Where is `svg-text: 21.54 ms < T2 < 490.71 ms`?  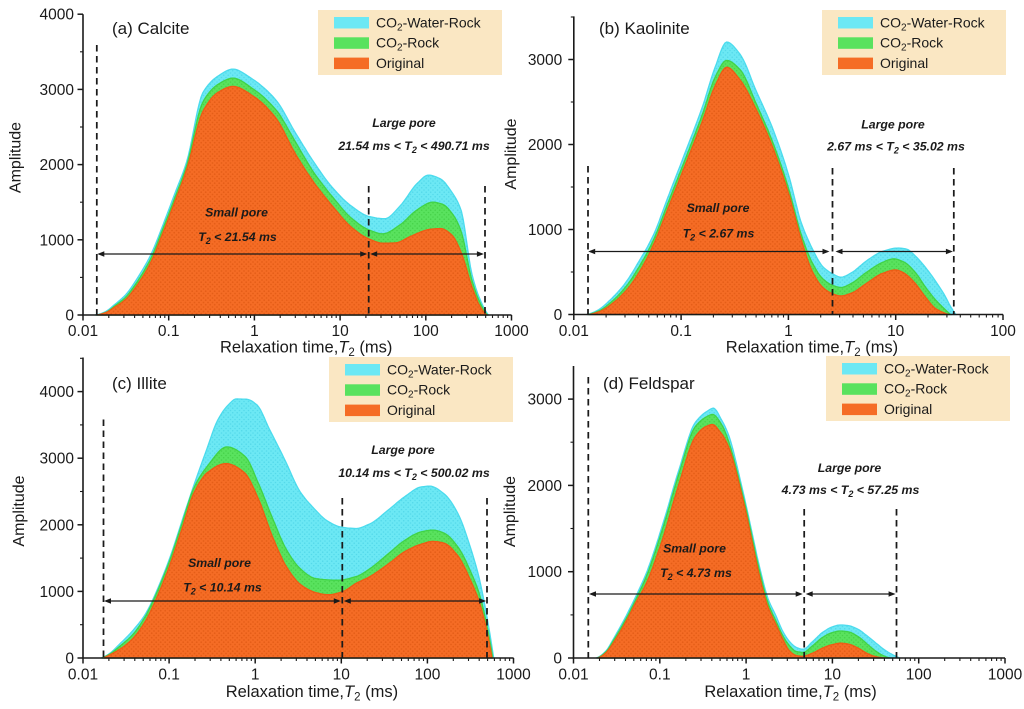 svg-text: 21.54 ms < T2 < 490.71 ms is located at coordinates (413, 147).